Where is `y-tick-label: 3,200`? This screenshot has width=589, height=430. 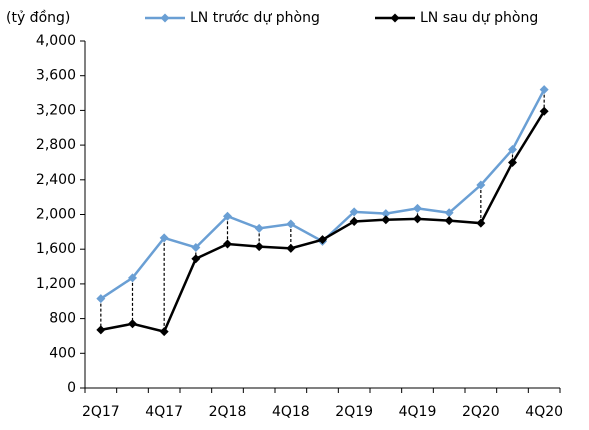
y-tick-label: 3,200 is located at coordinates (56, 110).